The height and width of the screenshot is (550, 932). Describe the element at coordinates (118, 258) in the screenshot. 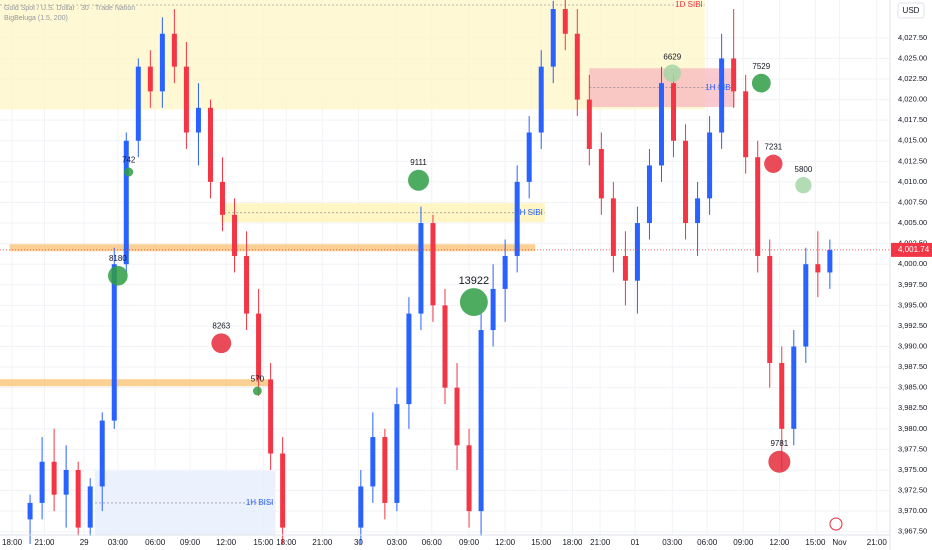

I see `bubble-label: 8180` at that location.